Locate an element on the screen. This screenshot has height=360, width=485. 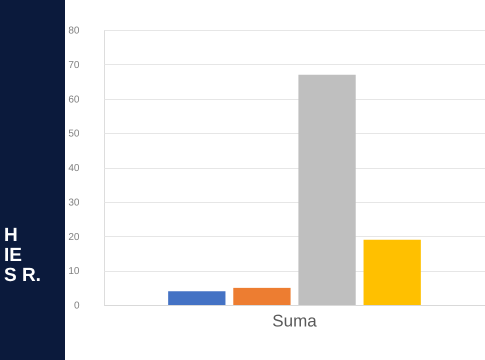
y-tick-label: 70 is located at coordinates (74, 65).